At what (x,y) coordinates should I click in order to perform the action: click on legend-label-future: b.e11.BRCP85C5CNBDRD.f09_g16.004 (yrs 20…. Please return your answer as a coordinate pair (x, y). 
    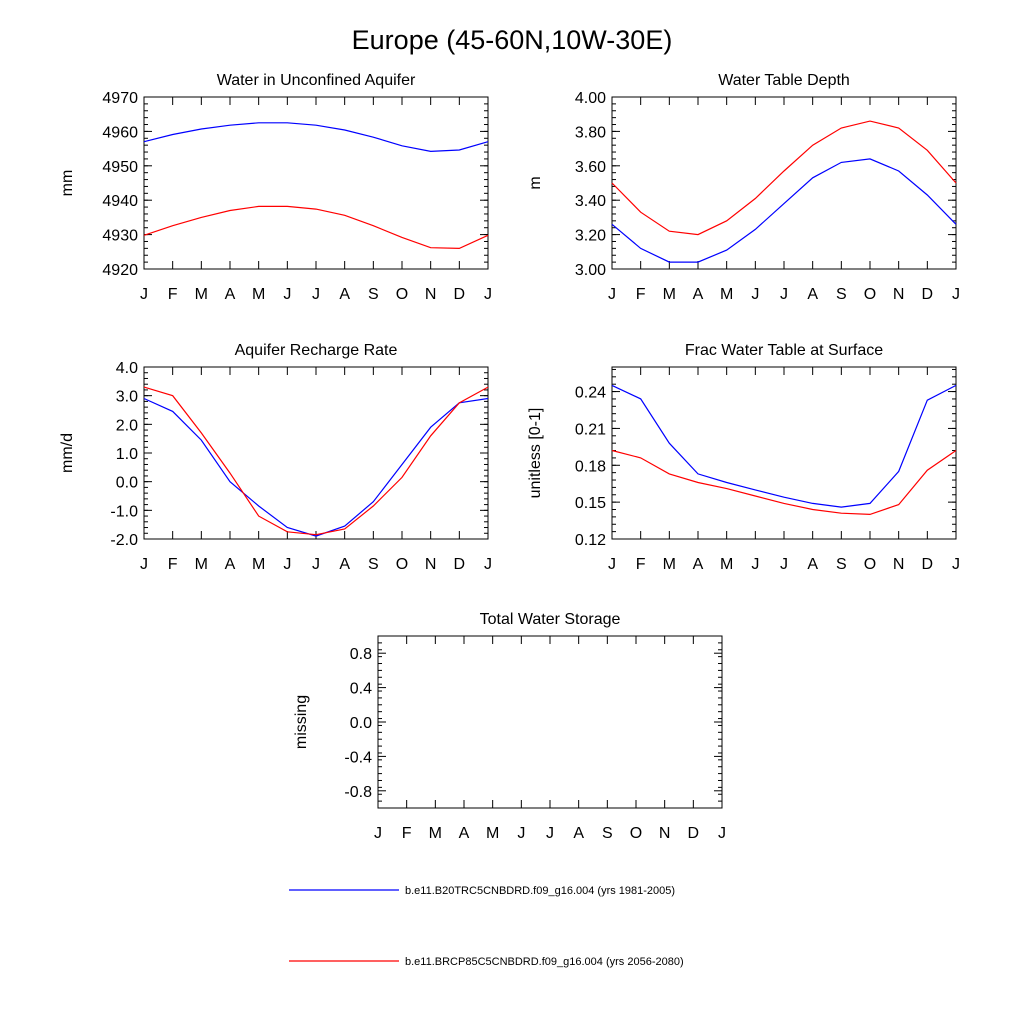
    Looking at the image, I should click on (544, 962).